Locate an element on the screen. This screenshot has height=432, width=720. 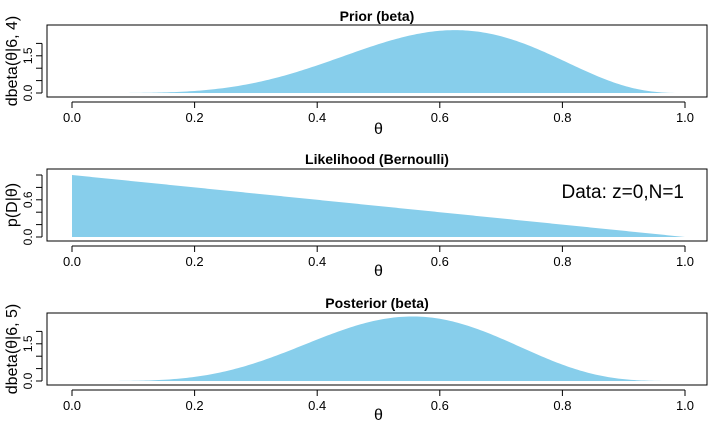
panel-title: Prior (beta) is located at coordinates (377, 16).